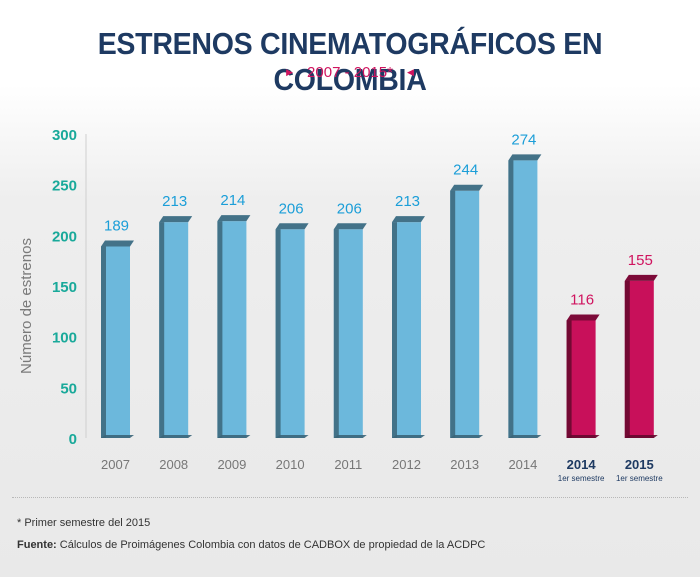 The image size is (700, 577). I want to click on footnote: * Primer semestre del 2015, so click(84, 523).